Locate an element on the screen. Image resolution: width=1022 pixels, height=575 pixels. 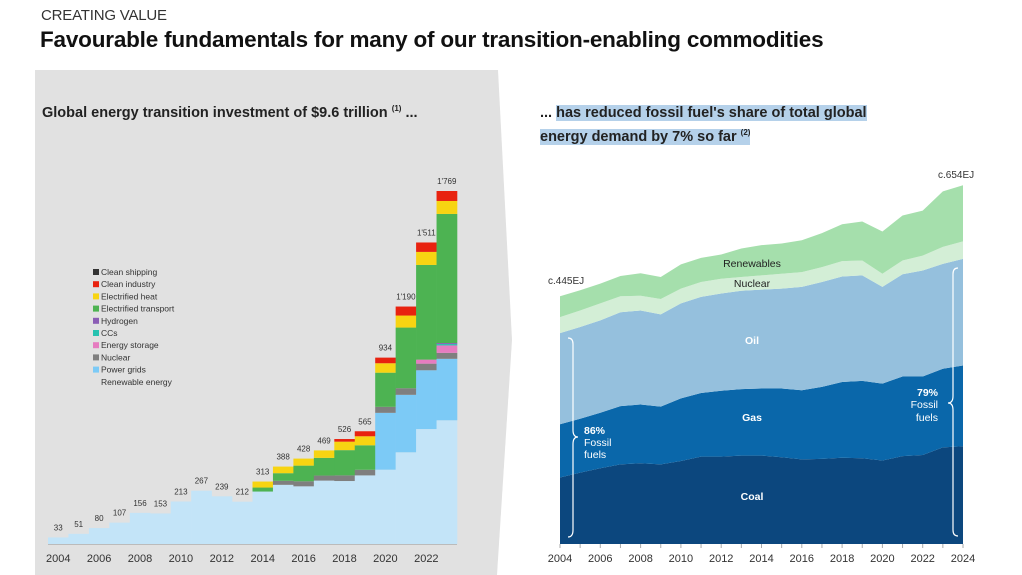
bar-total-label: 156 is located at coordinates (140, 503).